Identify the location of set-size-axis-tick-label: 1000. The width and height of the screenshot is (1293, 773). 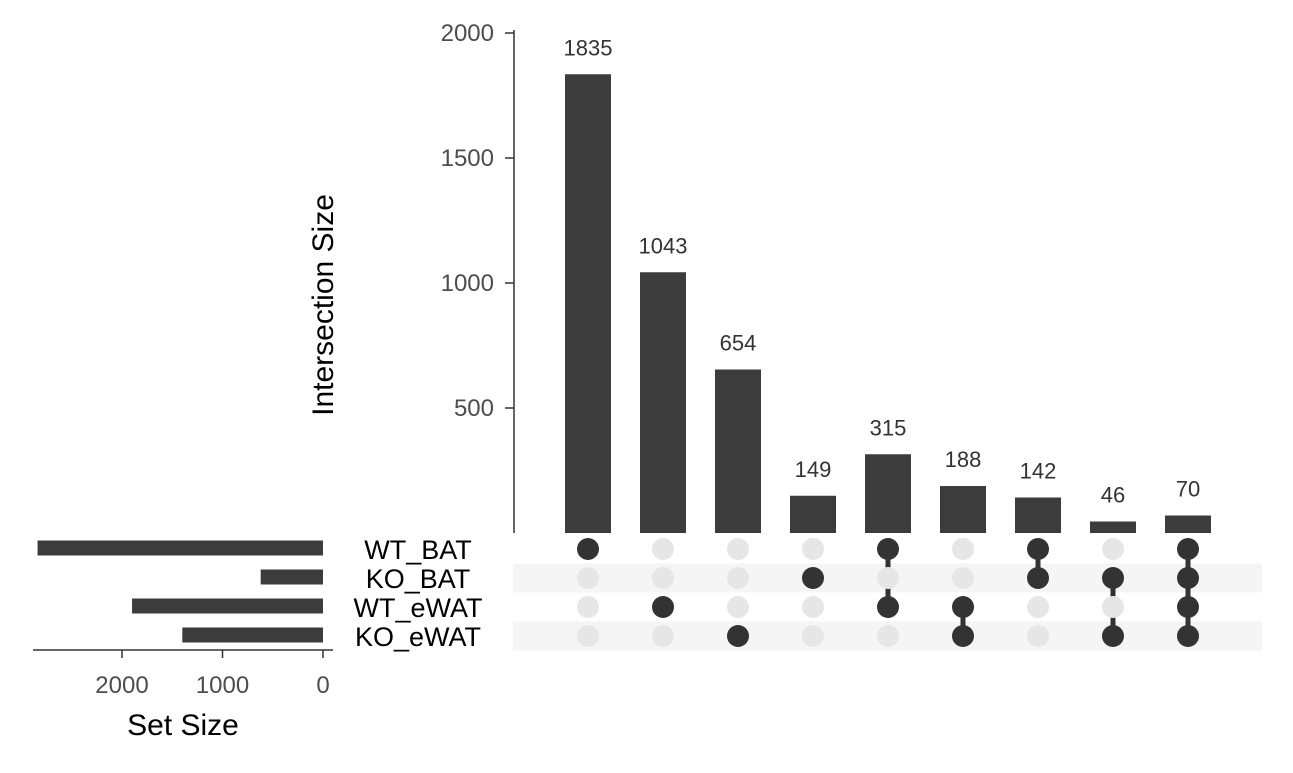
(222, 685).